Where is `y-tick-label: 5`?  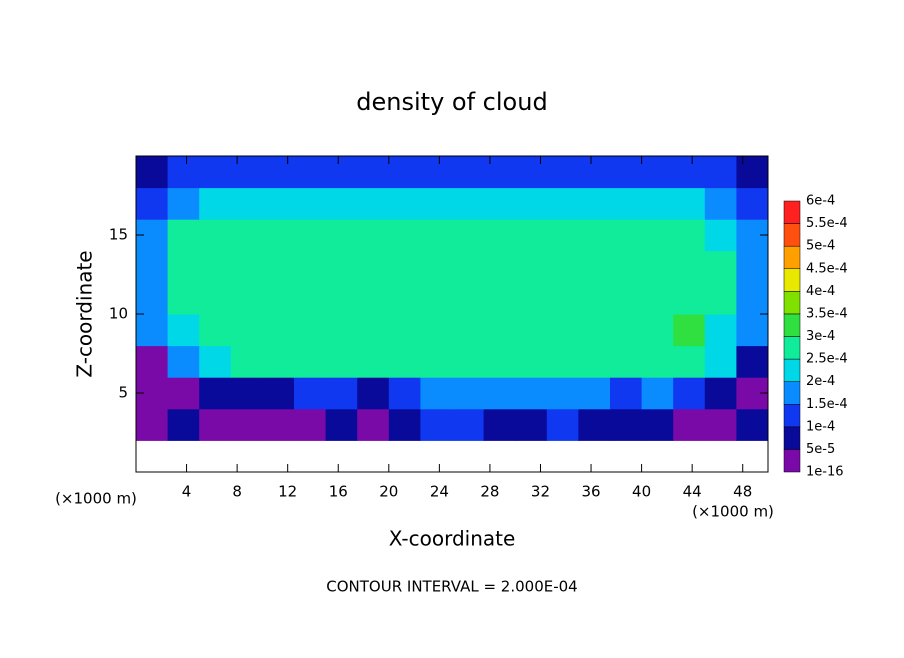
y-tick-label: 5 is located at coordinates (123, 393).